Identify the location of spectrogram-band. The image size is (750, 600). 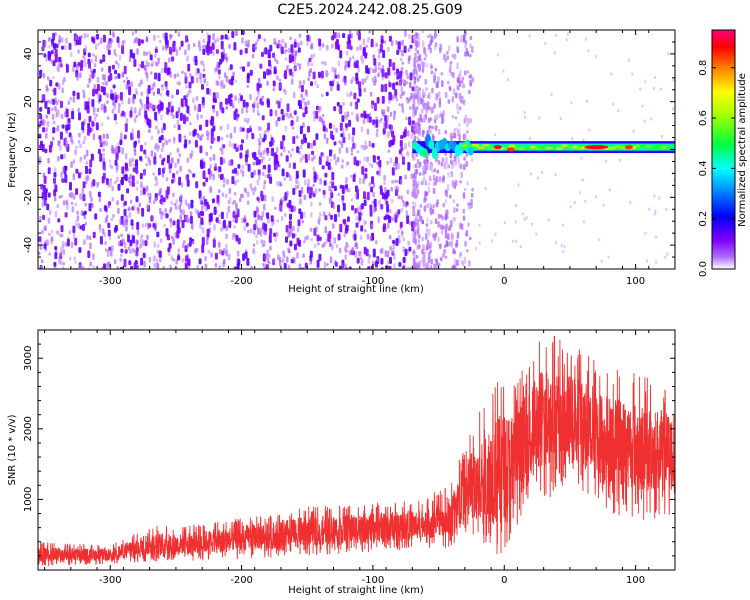
(543, 146).